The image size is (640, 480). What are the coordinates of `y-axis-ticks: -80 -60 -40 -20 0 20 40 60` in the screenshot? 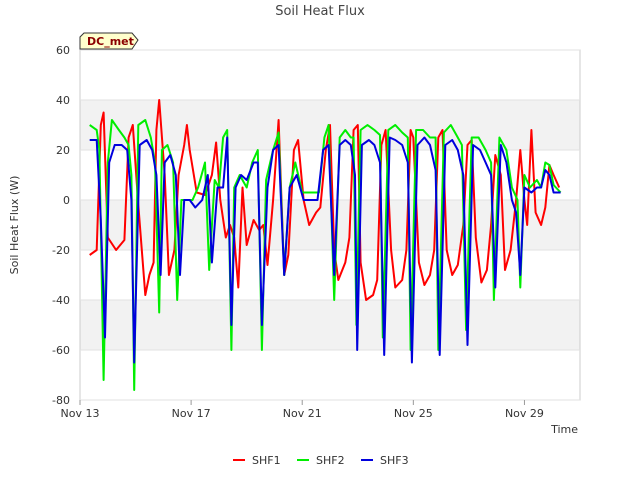 It's located at (61, 225).